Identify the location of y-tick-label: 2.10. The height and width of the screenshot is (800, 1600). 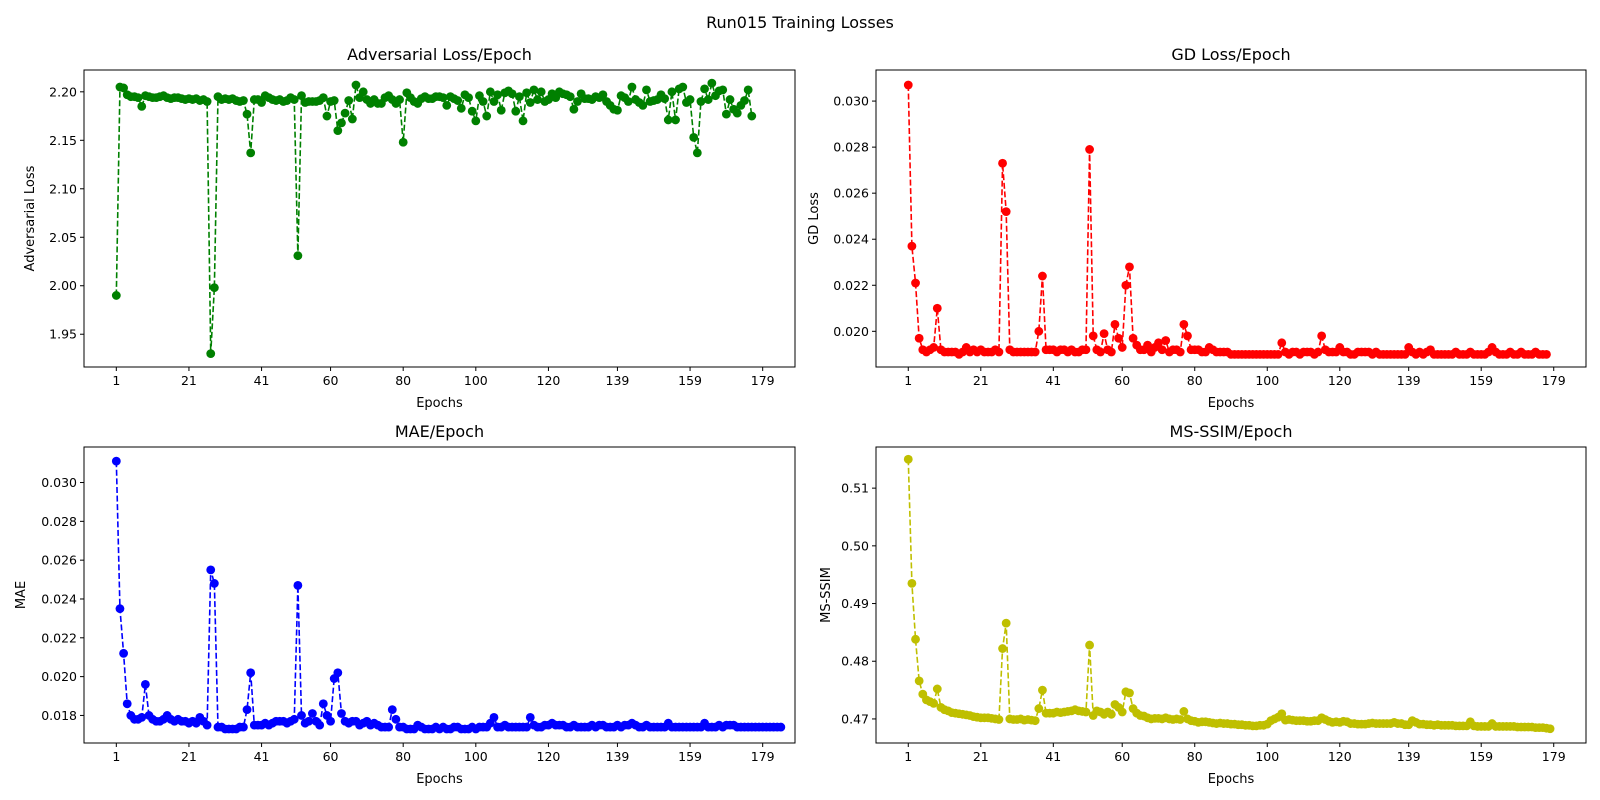
(63, 188).